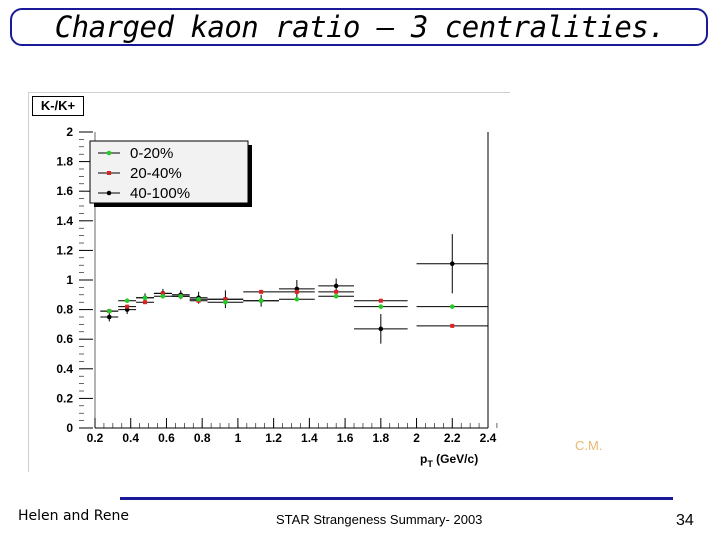  I want to click on legend-label: 0-20%, so click(151, 153).